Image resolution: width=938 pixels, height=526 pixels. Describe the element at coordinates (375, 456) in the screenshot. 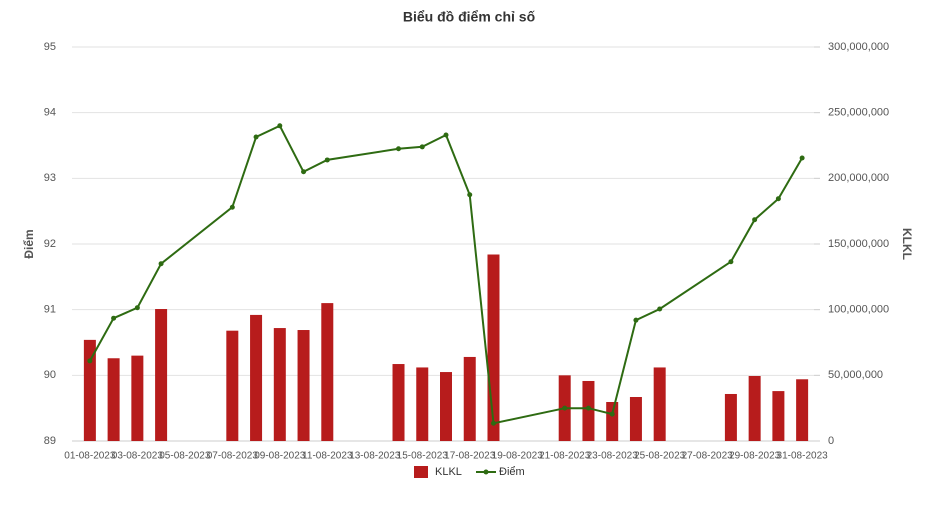

I see `x-tick-label: 13-08-2023` at that location.